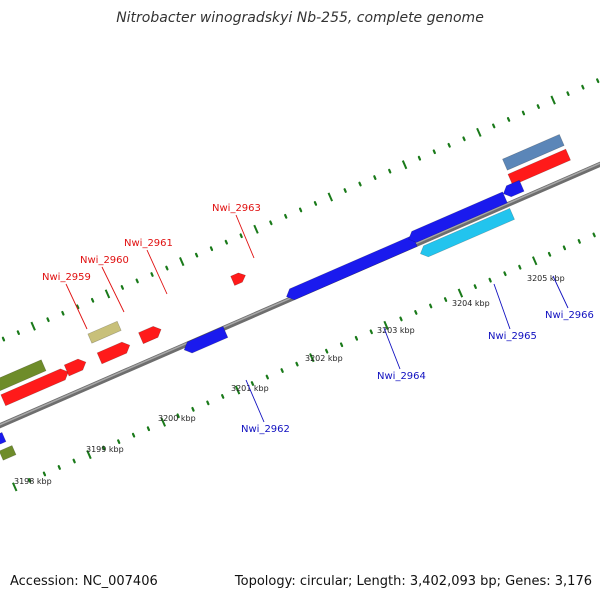 Image resolution: width=600 pixels, height=600 pixels. I want to click on gene-label-nwi-2963: Nwi_2963, so click(236, 208).